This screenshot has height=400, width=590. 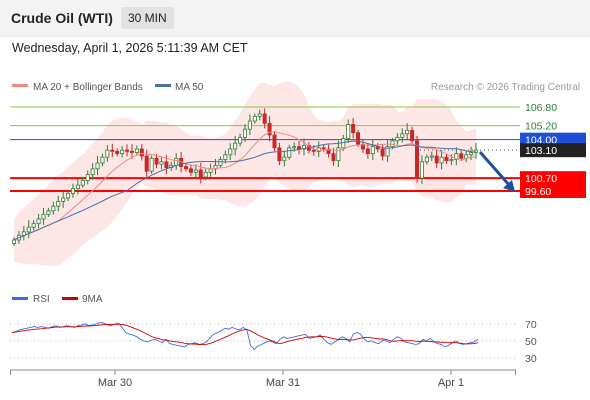 I want to click on ma50-legend-swatch, so click(x=163, y=85).